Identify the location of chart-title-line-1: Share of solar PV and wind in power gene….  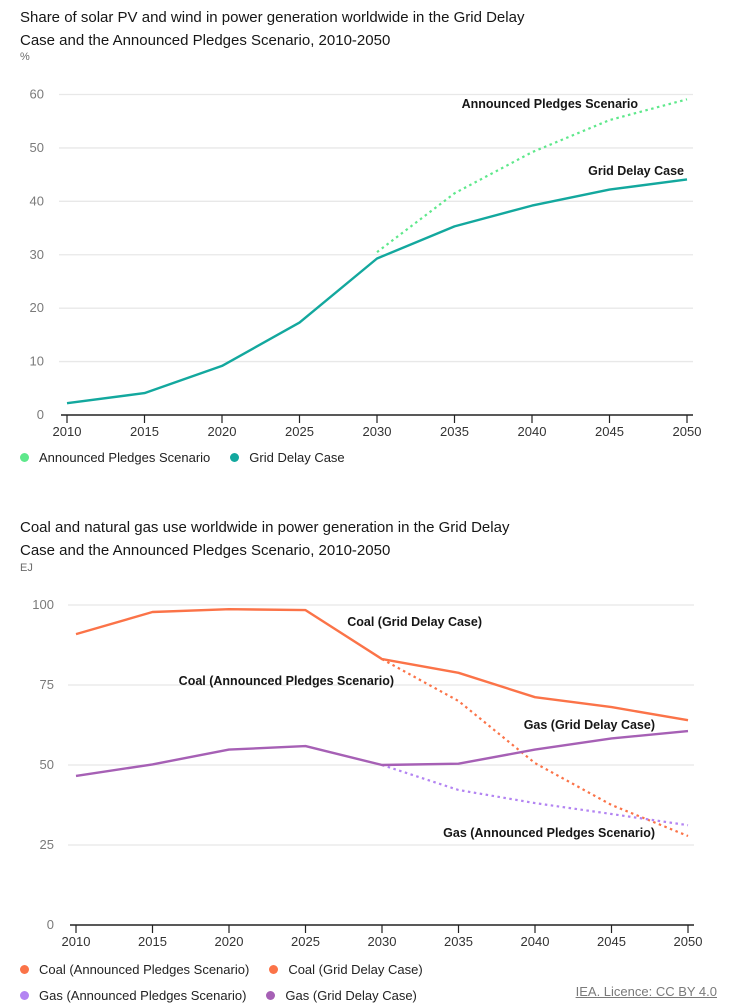
(272, 17).